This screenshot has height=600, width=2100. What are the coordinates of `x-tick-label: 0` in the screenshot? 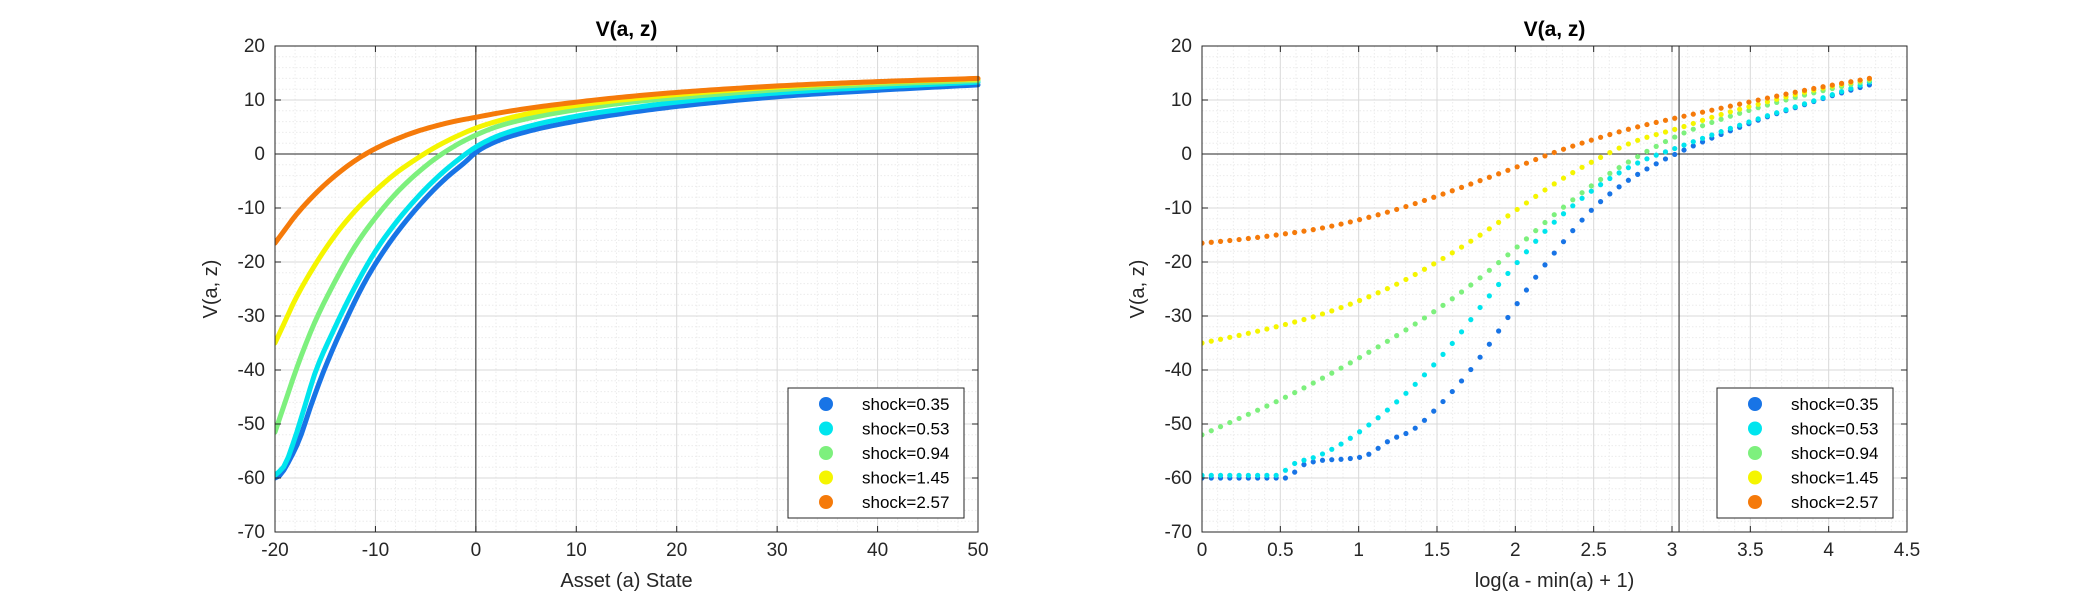 It's located at (476, 550).